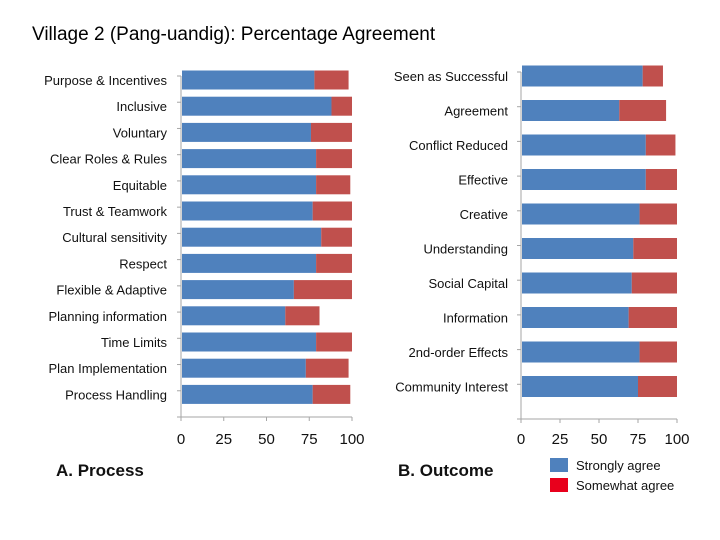 This screenshot has height=540, width=720. I want to click on process-category-label: Equitable, so click(140, 185).